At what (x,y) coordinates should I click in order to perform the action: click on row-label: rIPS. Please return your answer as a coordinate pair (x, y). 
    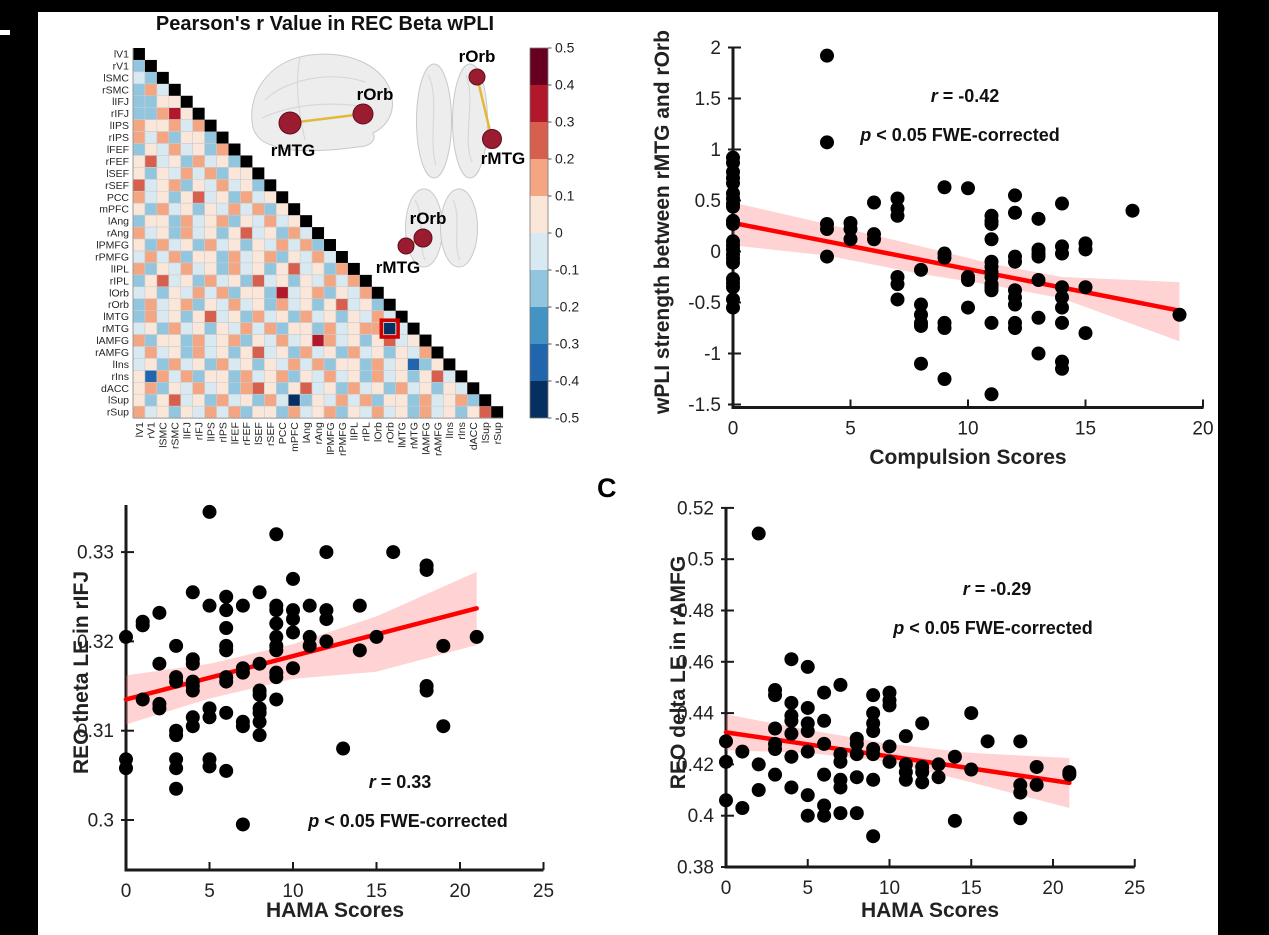
    Looking at the image, I should click on (119, 138).